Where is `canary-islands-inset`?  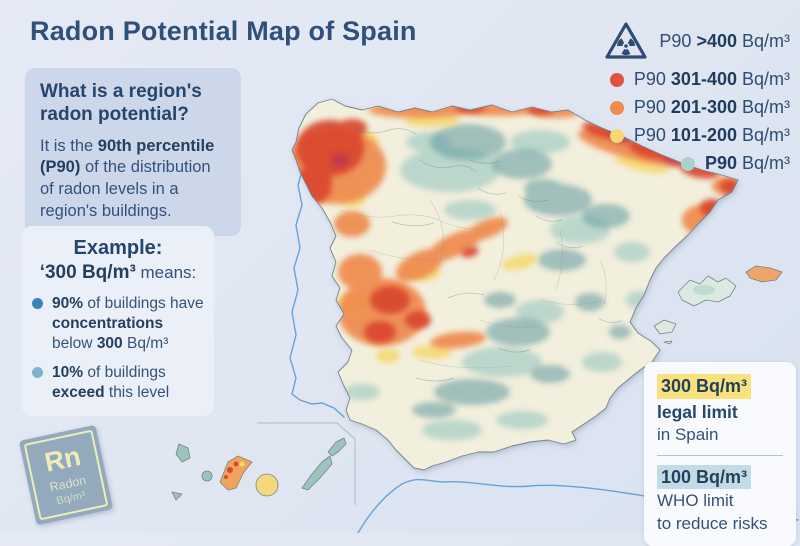
canary-islands-inset is located at coordinates (263, 463).